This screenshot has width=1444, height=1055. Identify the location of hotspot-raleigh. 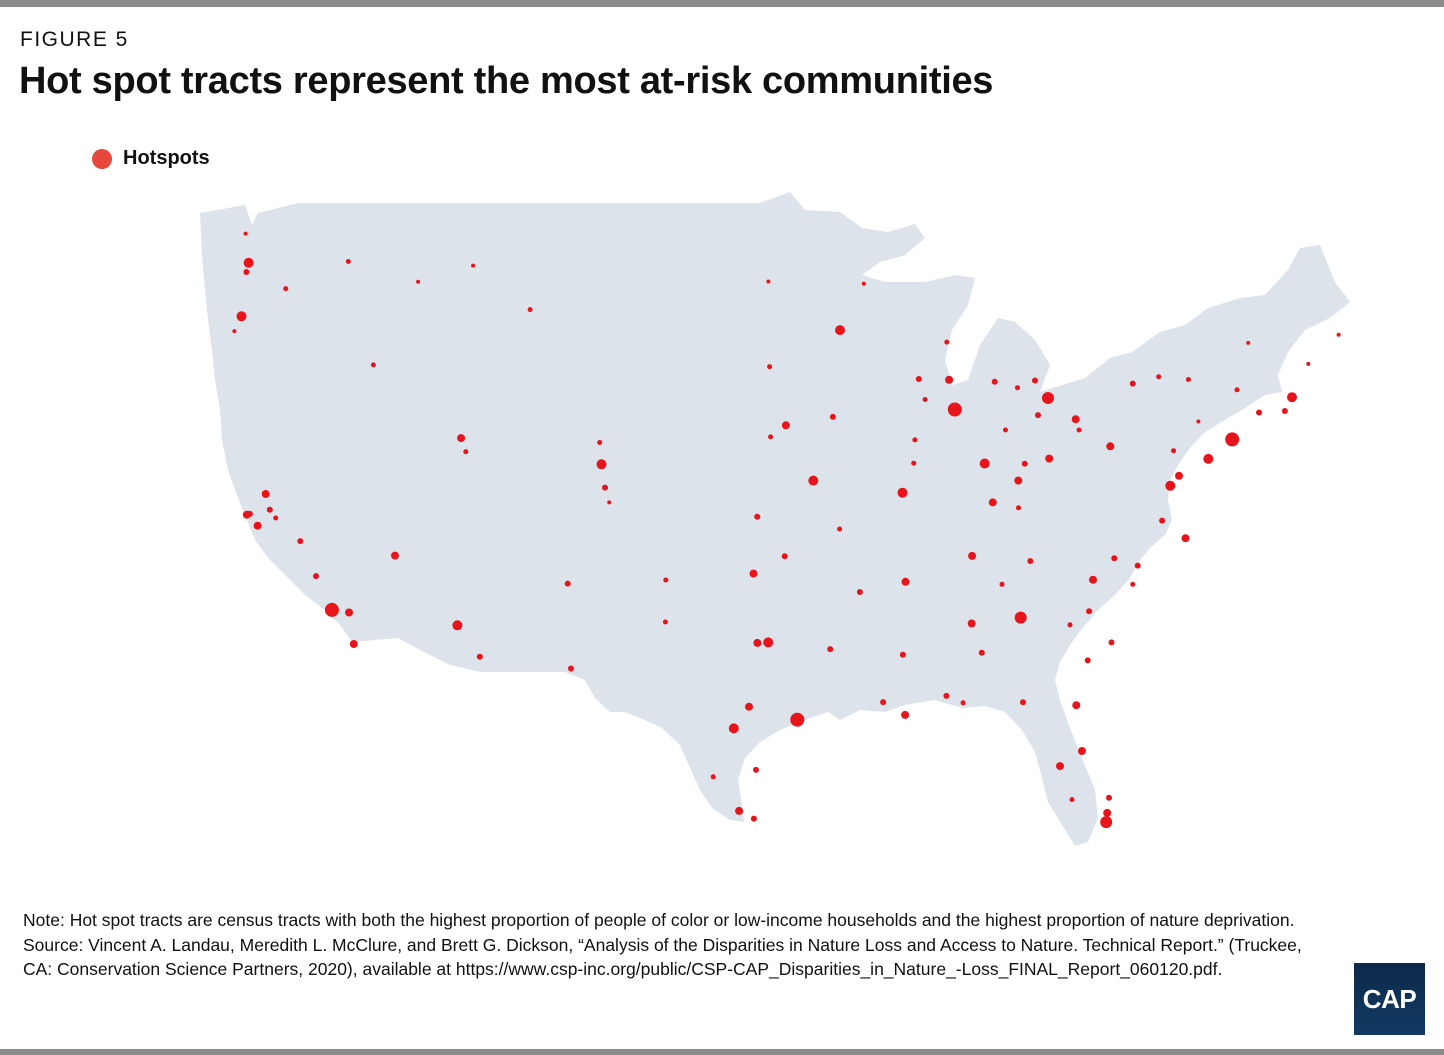
(1137, 565).